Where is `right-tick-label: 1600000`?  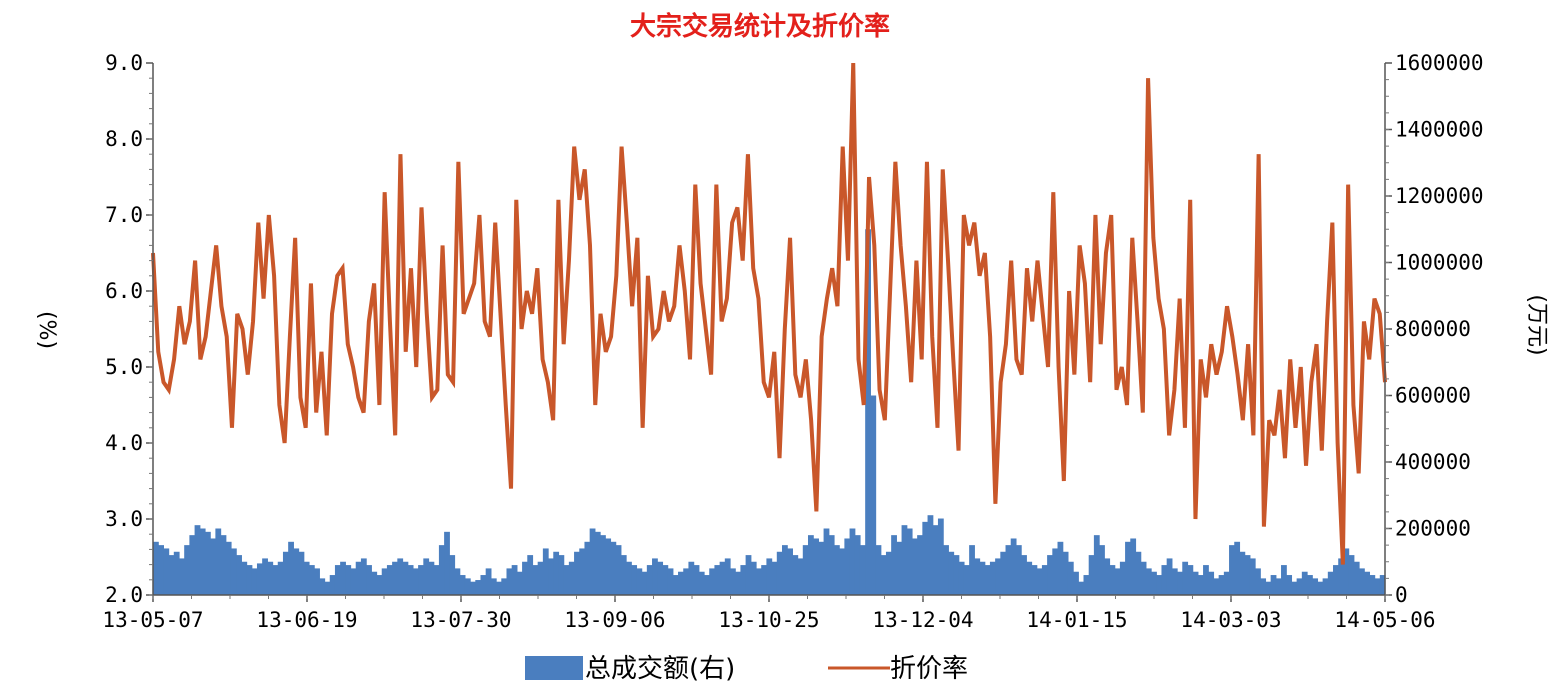
right-tick-label: 1600000 is located at coordinates (1439, 63).